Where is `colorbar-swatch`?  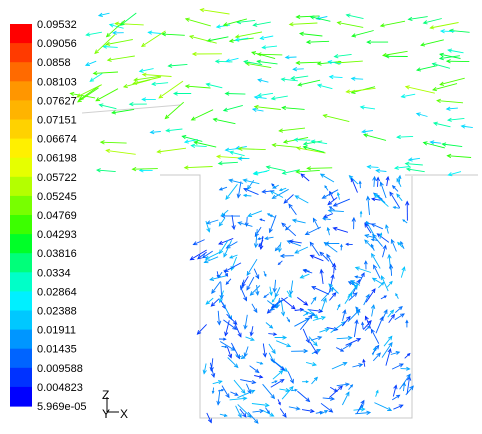
colorbar-swatch is located at coordinates (21, 358).